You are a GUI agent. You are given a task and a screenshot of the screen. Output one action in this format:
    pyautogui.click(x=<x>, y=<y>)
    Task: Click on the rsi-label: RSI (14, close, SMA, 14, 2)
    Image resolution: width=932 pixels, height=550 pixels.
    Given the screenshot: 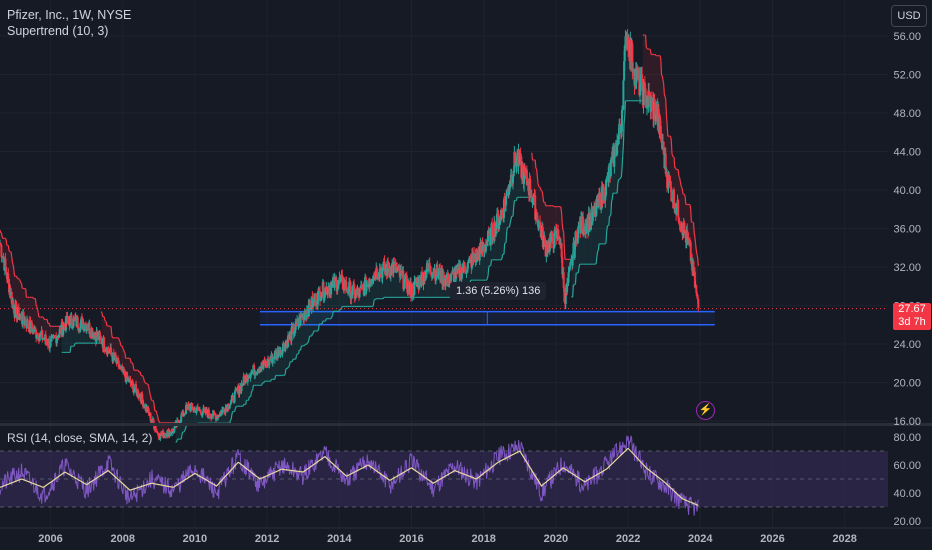 What is the action you would take?
    pyautogui.click(x=80, y=438)
    